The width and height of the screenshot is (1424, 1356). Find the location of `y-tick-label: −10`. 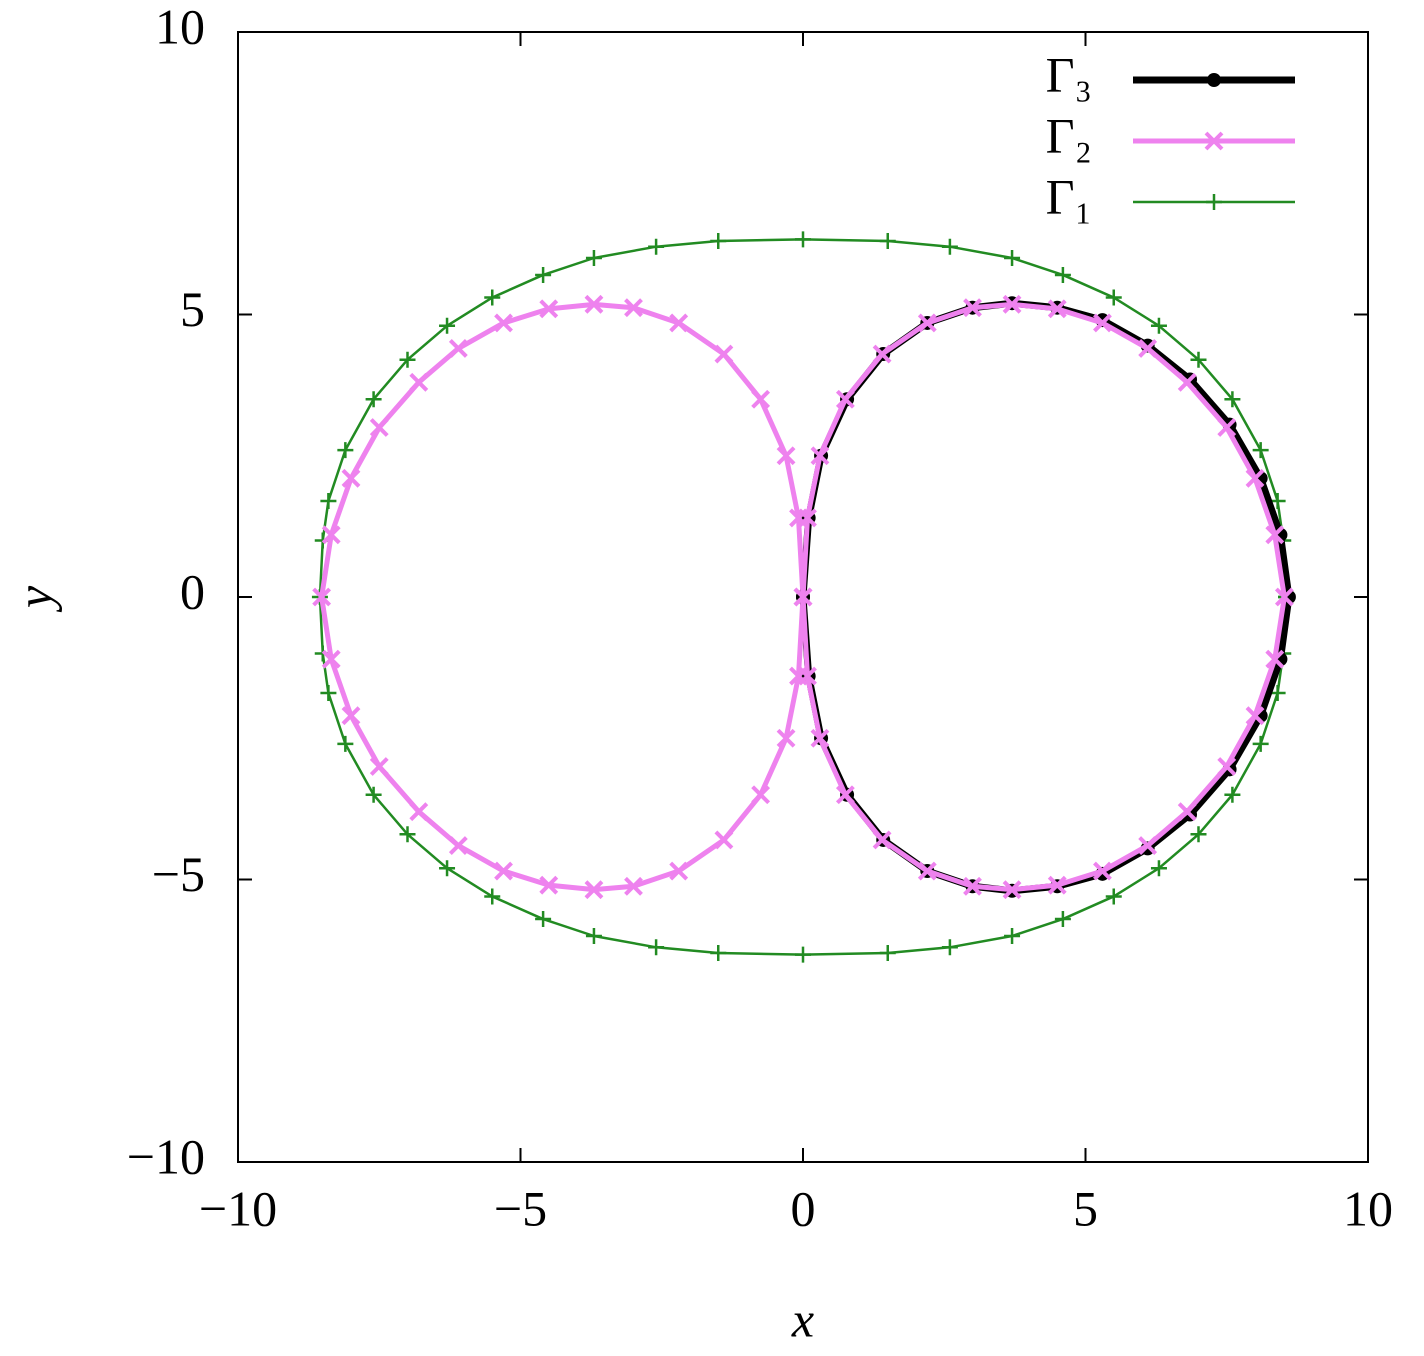

y-tick-label: −10 is located at coordinates (166, 1156).